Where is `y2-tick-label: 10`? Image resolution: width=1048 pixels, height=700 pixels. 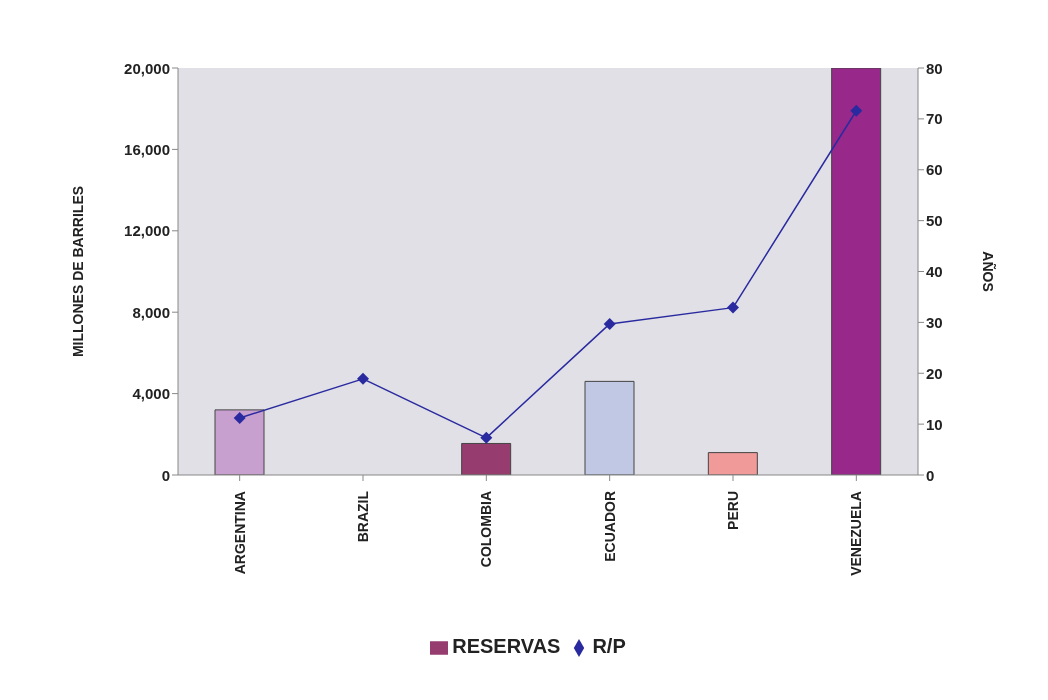 y2-tick-label: 10 is located at coordinates (934, 424).